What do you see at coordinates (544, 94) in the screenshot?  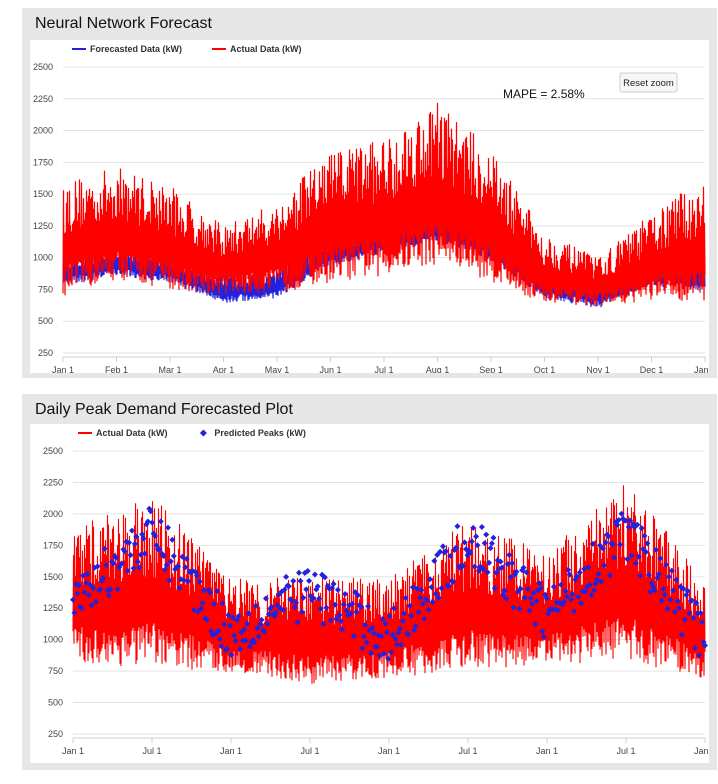 I see `mape-annotation: MAPE = 2.58%` at bounding box center [544, 94].